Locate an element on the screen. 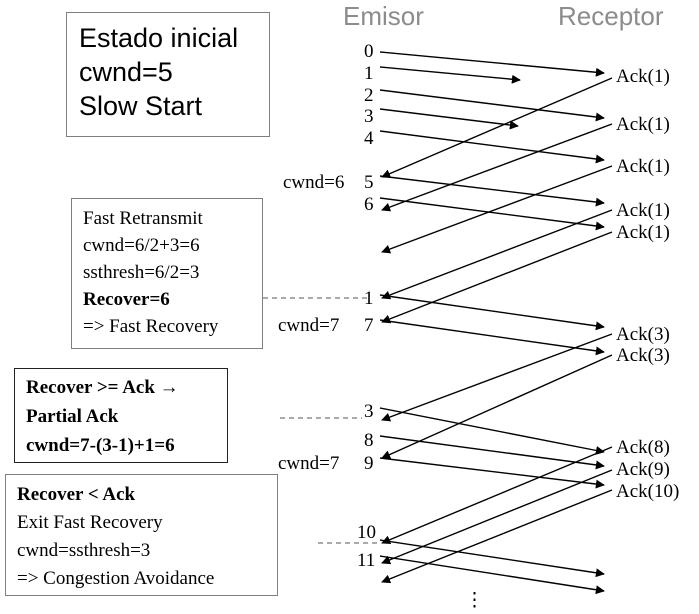  exit-recovery-condition: Recover < Ack is located at coordinates (76, 494).